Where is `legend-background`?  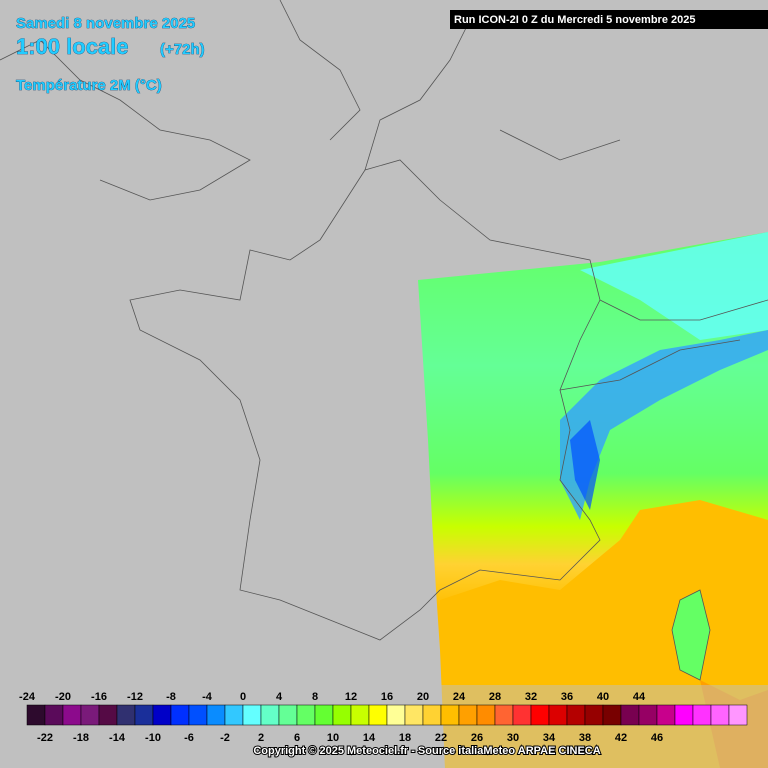 legend-background is located at coordinates (384, 726).